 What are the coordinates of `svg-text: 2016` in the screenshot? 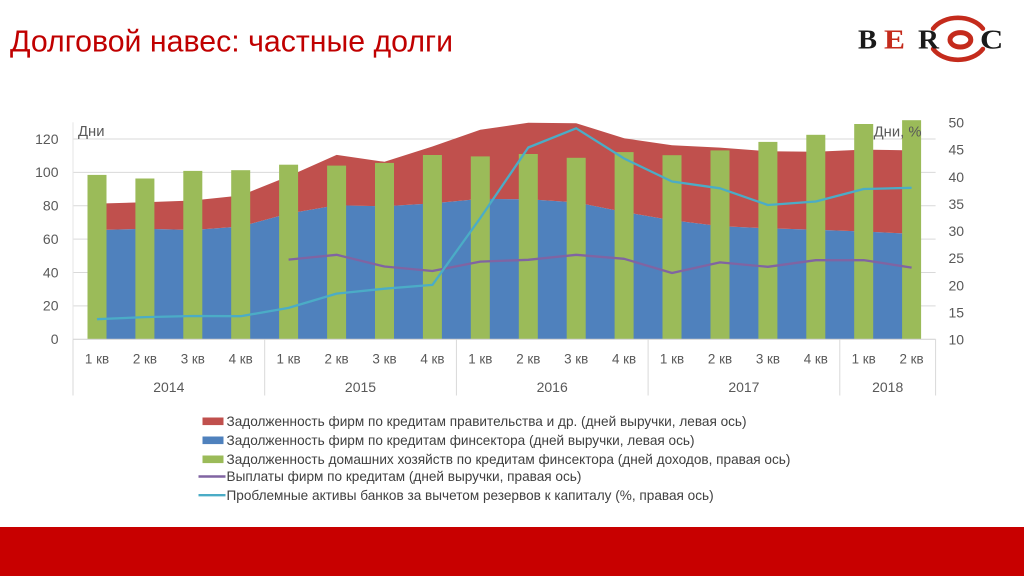 It's located at (552, 387).